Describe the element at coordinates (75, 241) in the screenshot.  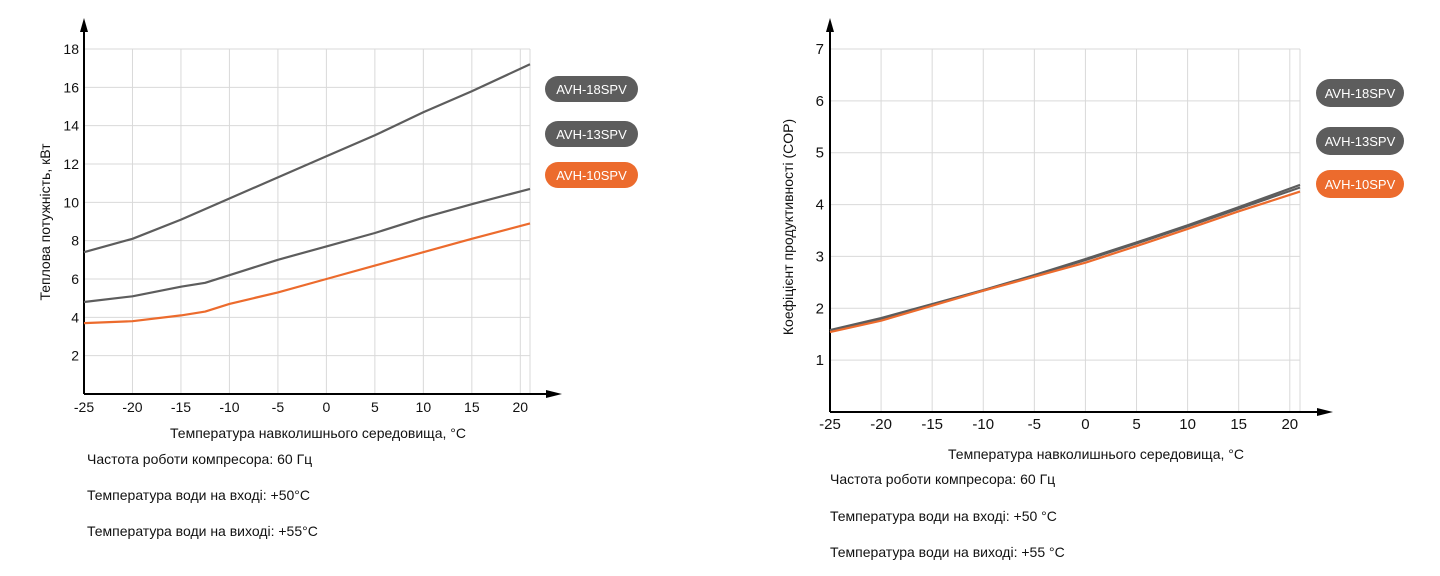
I see `y-tick-label: 8` at that location.